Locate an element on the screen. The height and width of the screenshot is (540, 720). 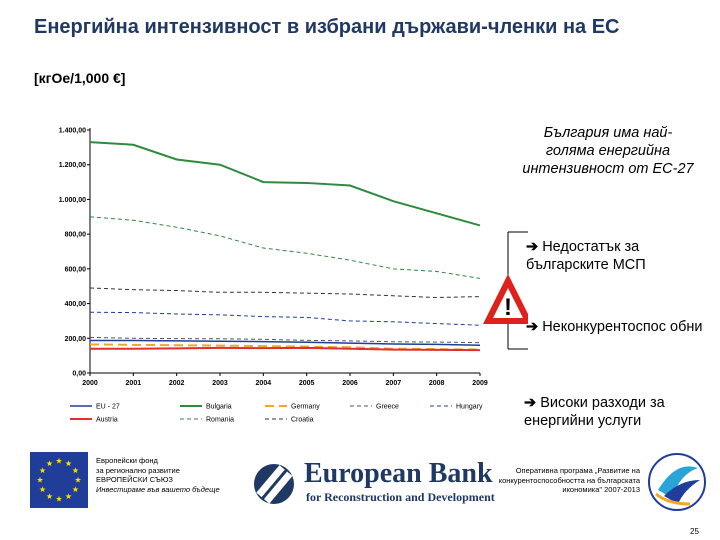
fund-line-3: ЕВРОПЕЙСКИ СЪЮЗ is located at coordinates (134, 479).